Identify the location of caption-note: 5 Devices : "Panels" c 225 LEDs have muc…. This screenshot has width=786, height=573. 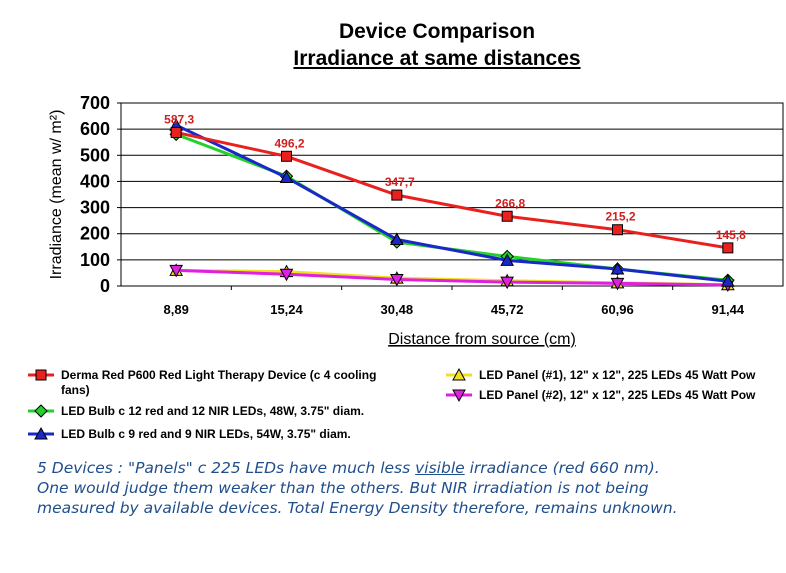
(407, 488).